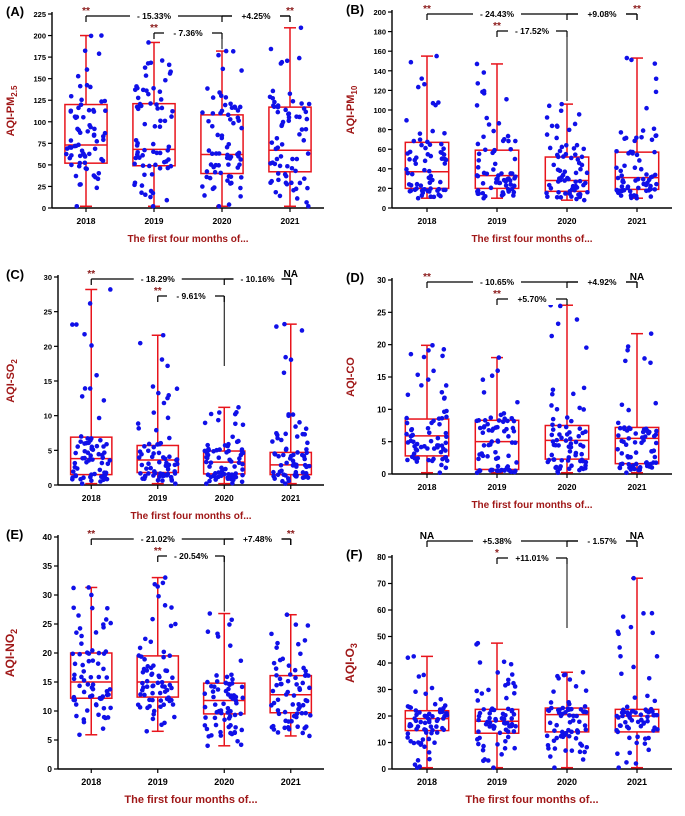  Describe the element at coordinates (39, 100) in the screenshot. I see `y-tick-label: 125` at that location.